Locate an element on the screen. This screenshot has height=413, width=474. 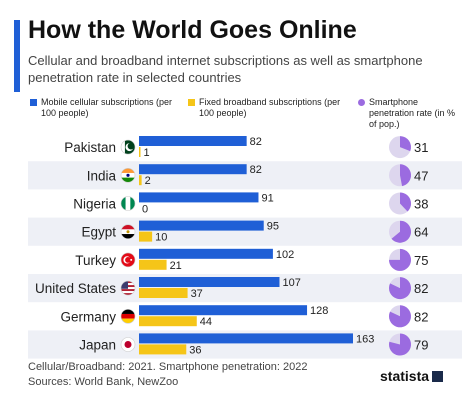
label-mobile-1: 82 is located at coordinates (256, 170).